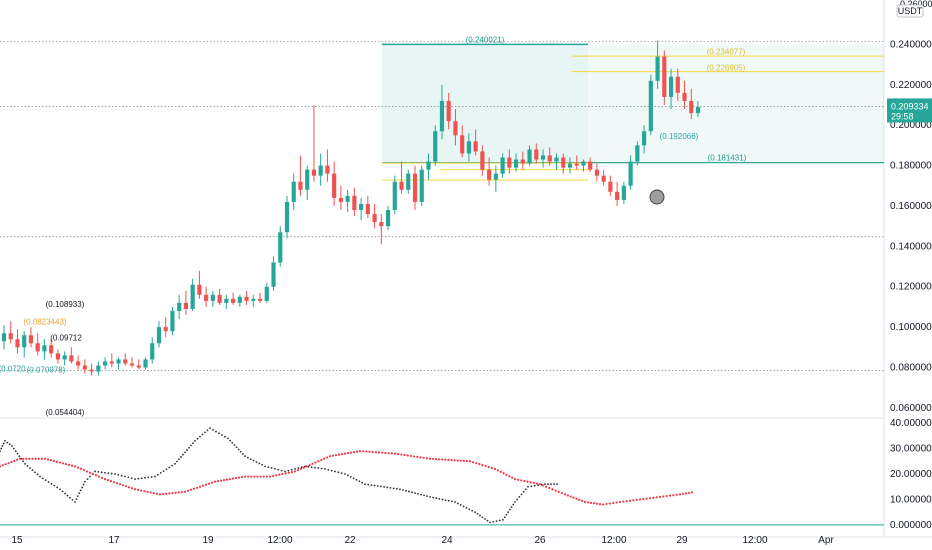 Image resolution: width=932 pixels, height=550 pixels. What do you see at coordinates (911, 408) in the screenshot?
I see `y-tick-9: 0.060000` at bounding box center [911, 408].